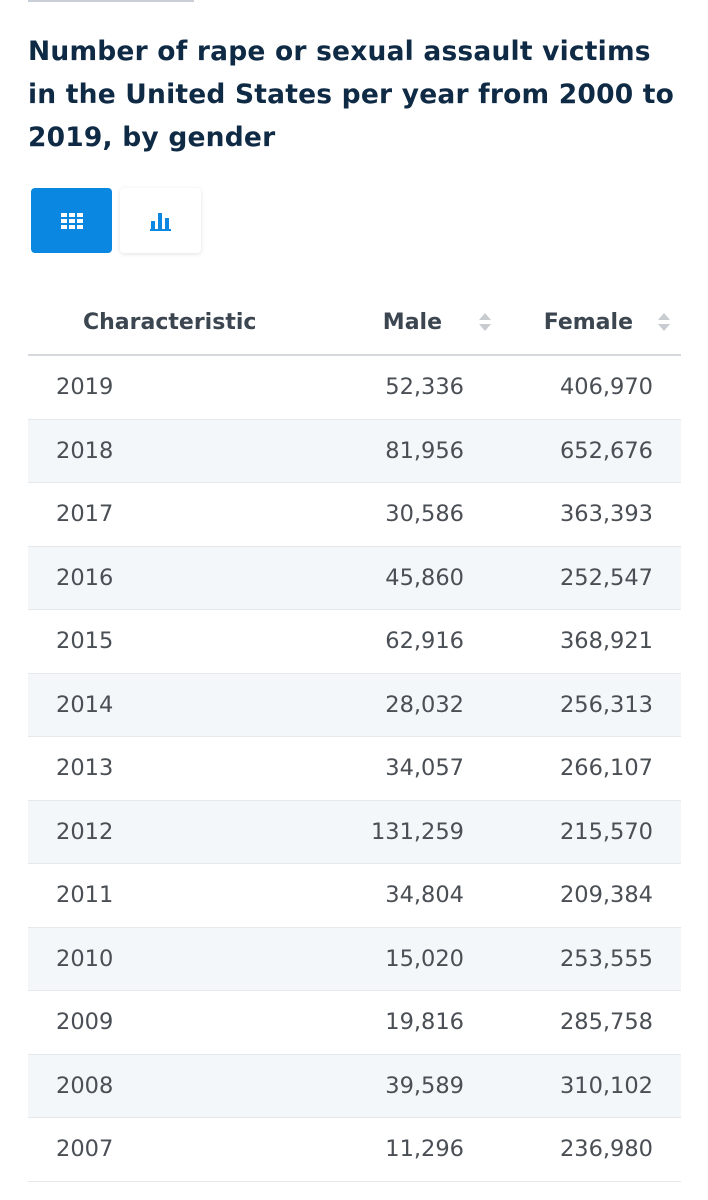 The image size is (708, 1200). I want to click on cell-male: 131,259, so click(387, 832).